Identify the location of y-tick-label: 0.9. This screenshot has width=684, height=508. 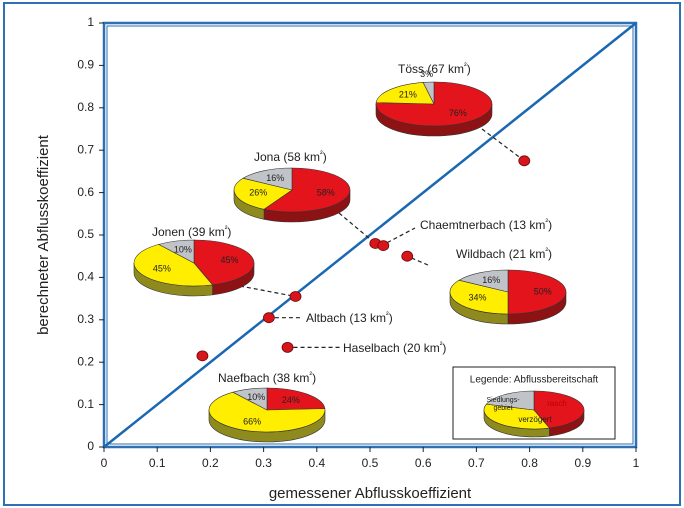
(85, 65).